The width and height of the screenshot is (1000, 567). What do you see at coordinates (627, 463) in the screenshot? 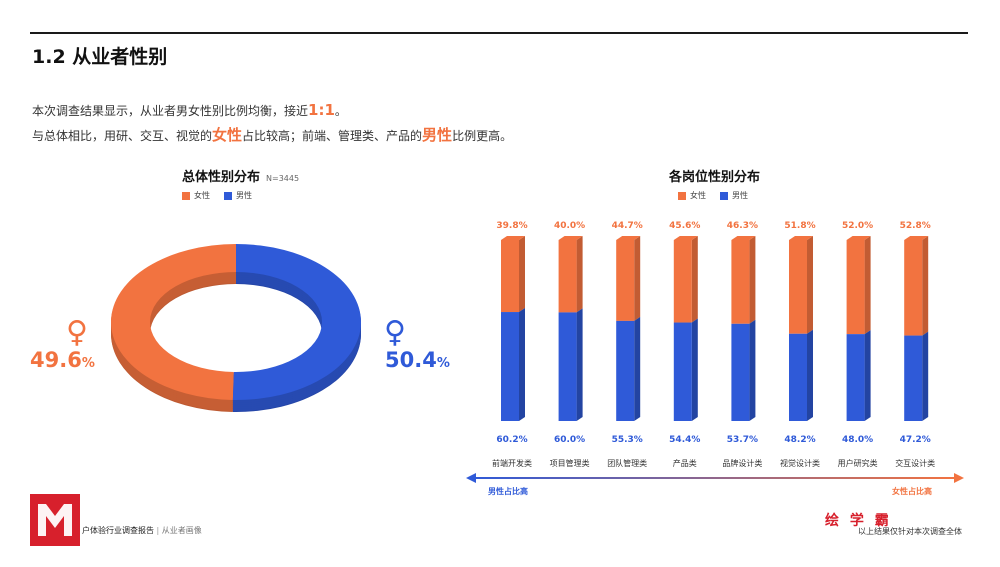
I see `bar-category-label: 团队管理类` at bounding box center [627, 463].